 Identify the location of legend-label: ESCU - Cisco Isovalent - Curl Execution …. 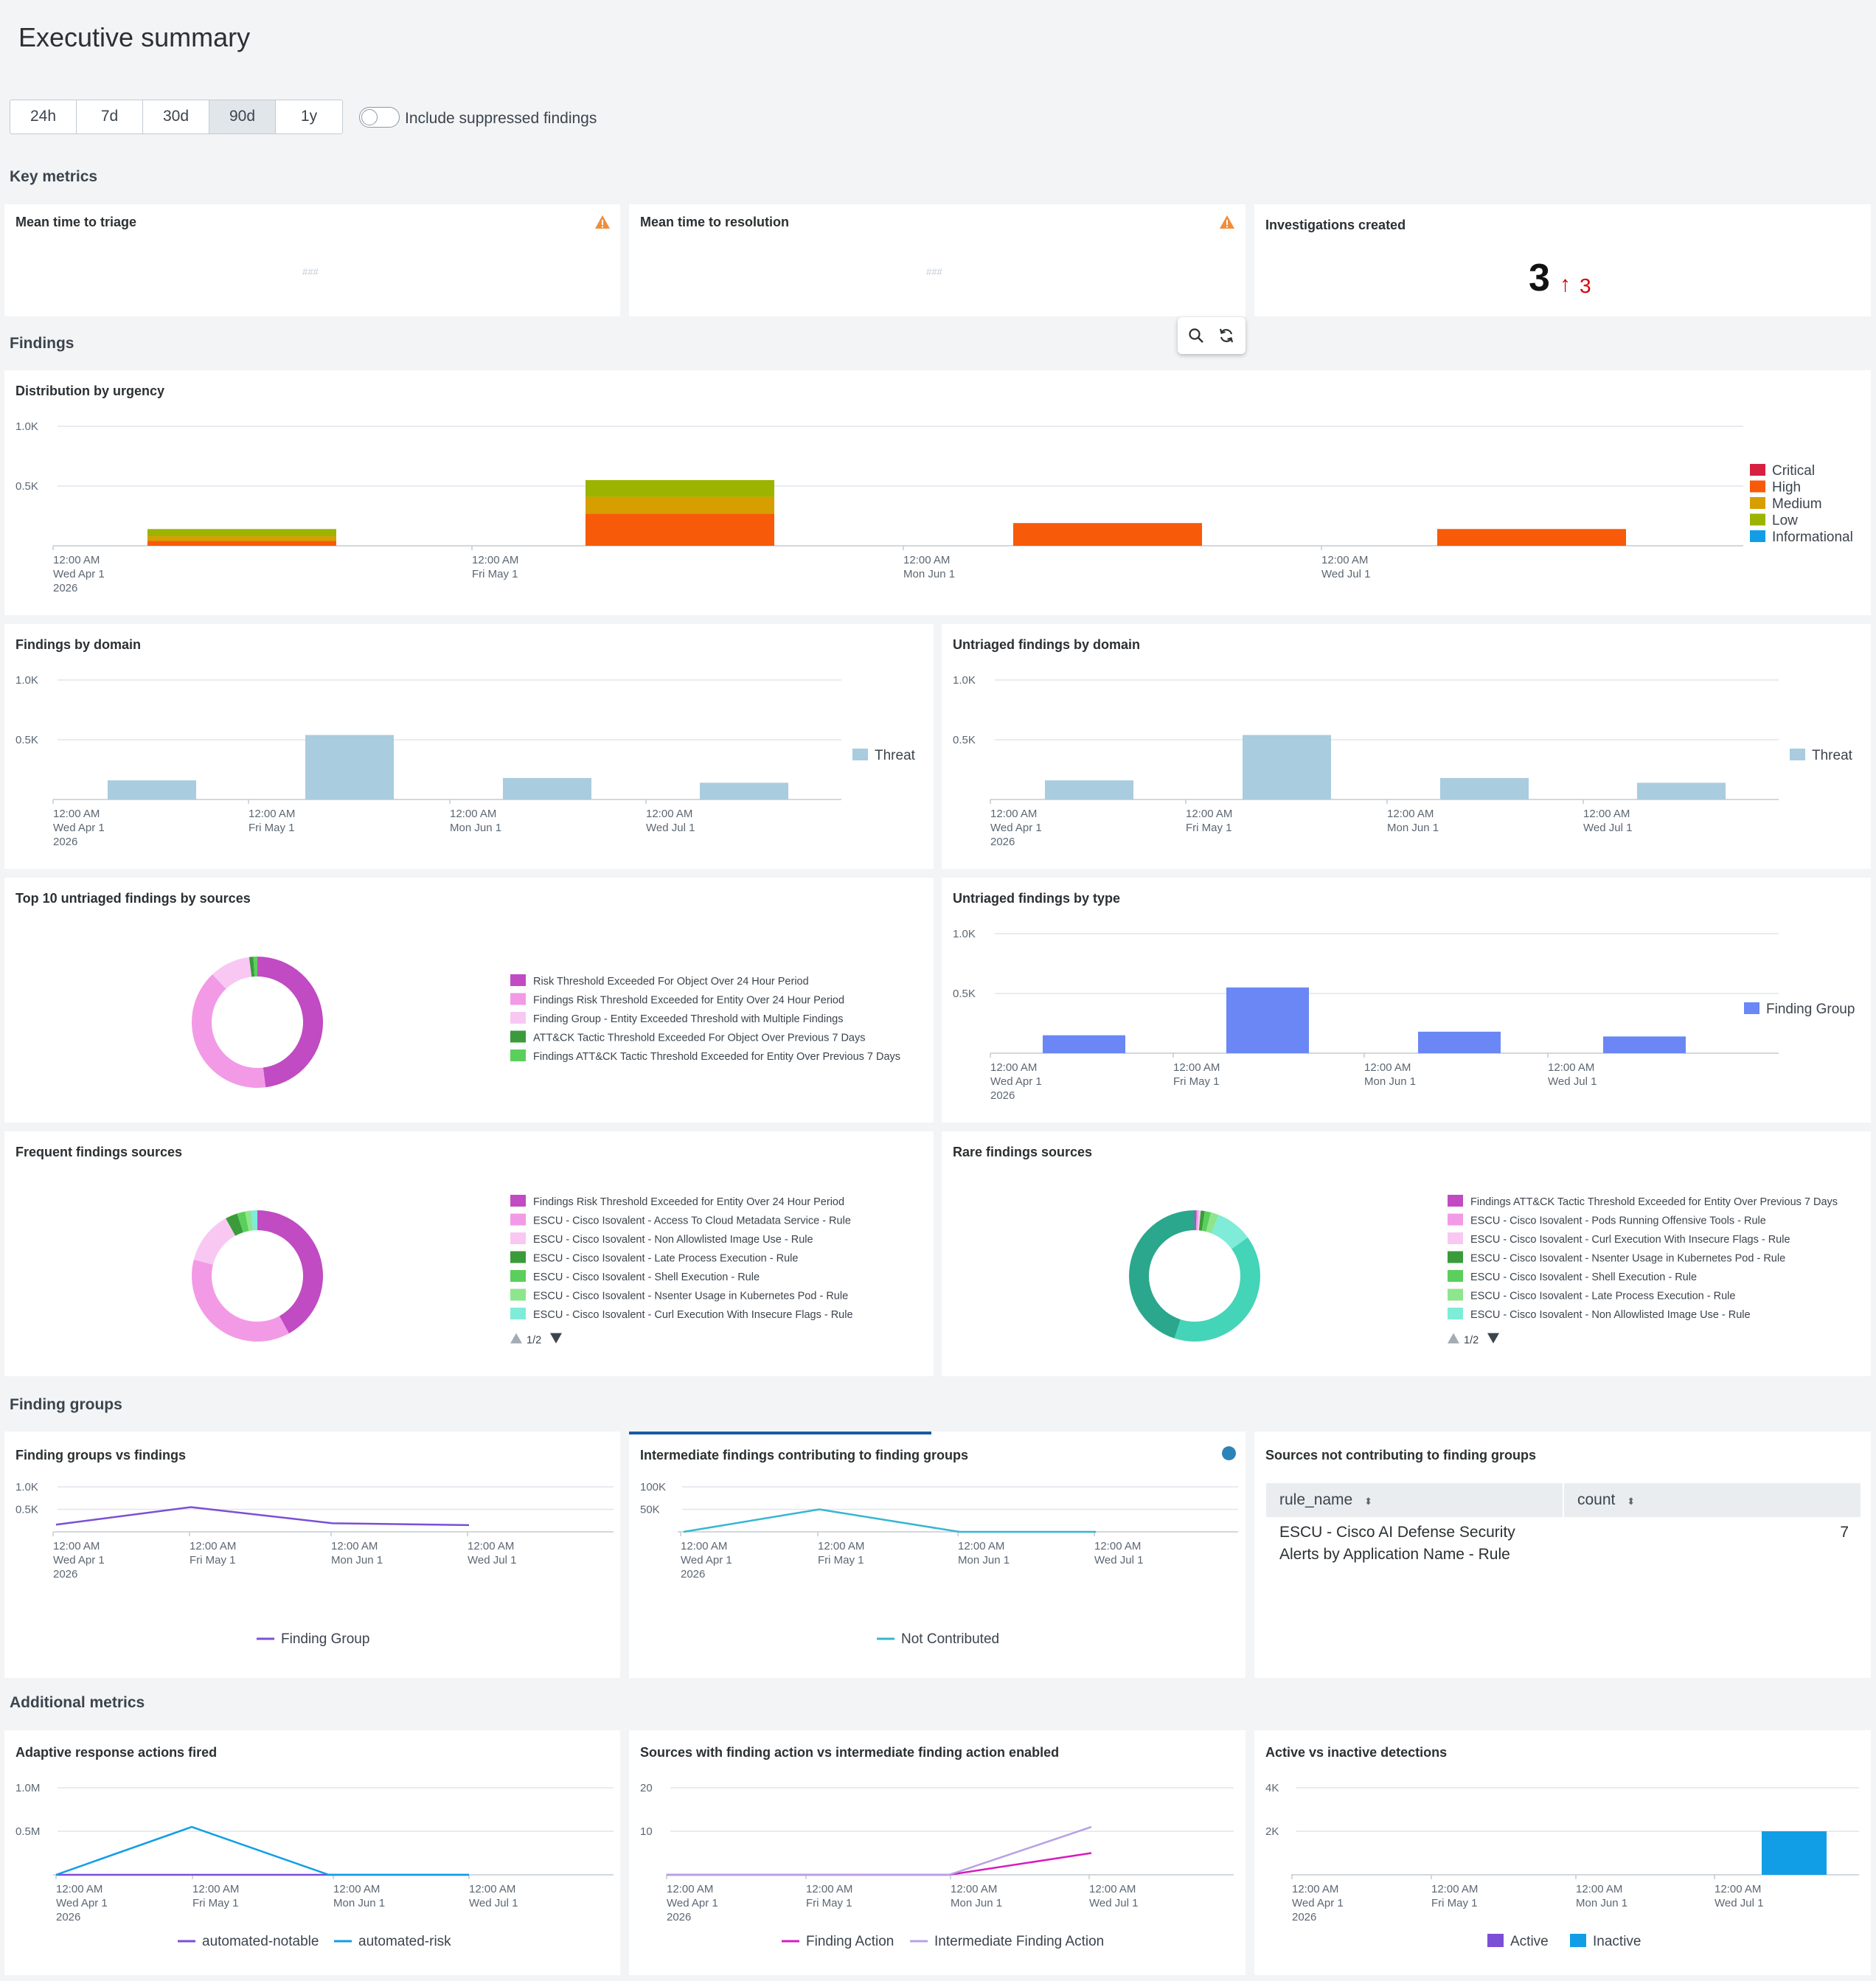
(693, 1315).